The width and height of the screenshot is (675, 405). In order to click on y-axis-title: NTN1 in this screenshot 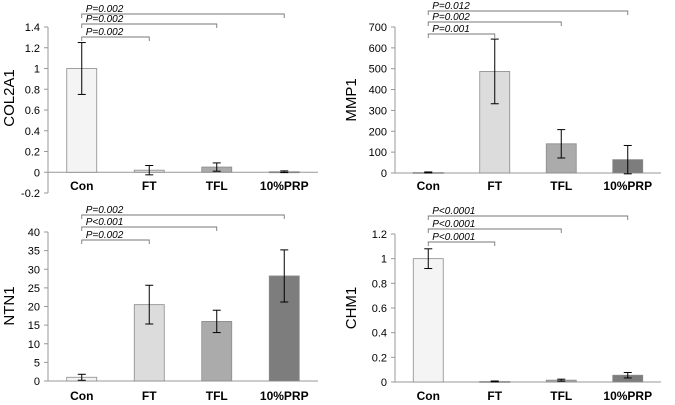, I will do `click(9, 305)`.